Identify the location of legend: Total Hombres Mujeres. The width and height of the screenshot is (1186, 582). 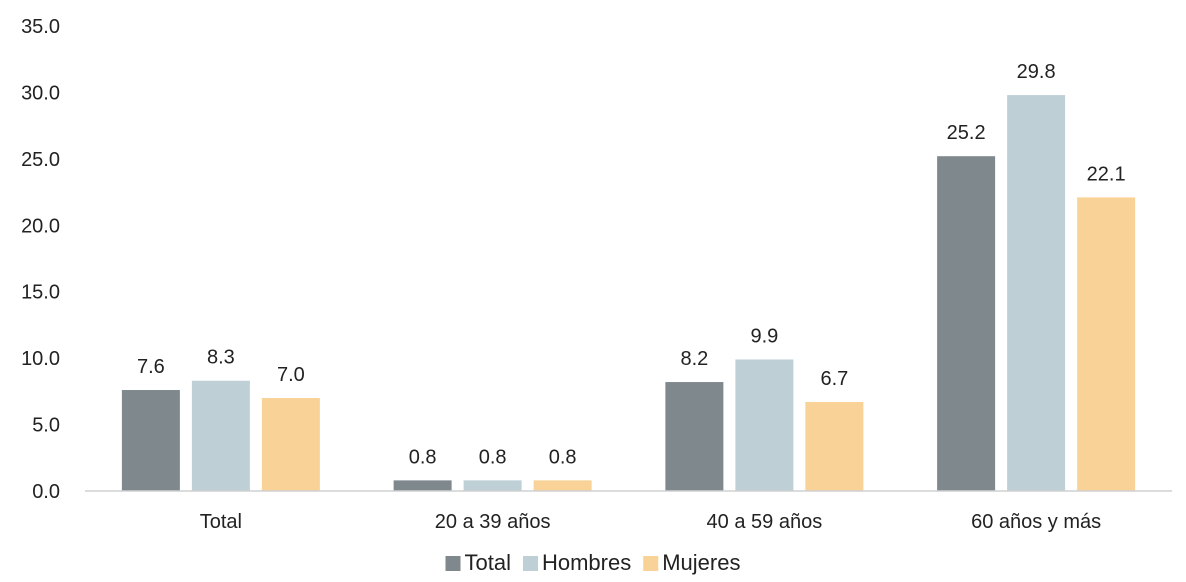
(592, 562).